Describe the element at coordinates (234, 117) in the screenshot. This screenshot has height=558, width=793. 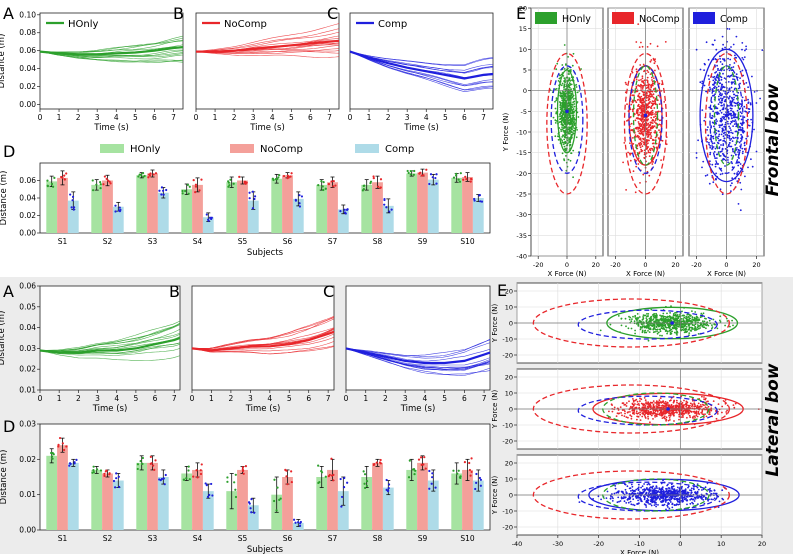
I see `x-tick-label: 2` at that location.